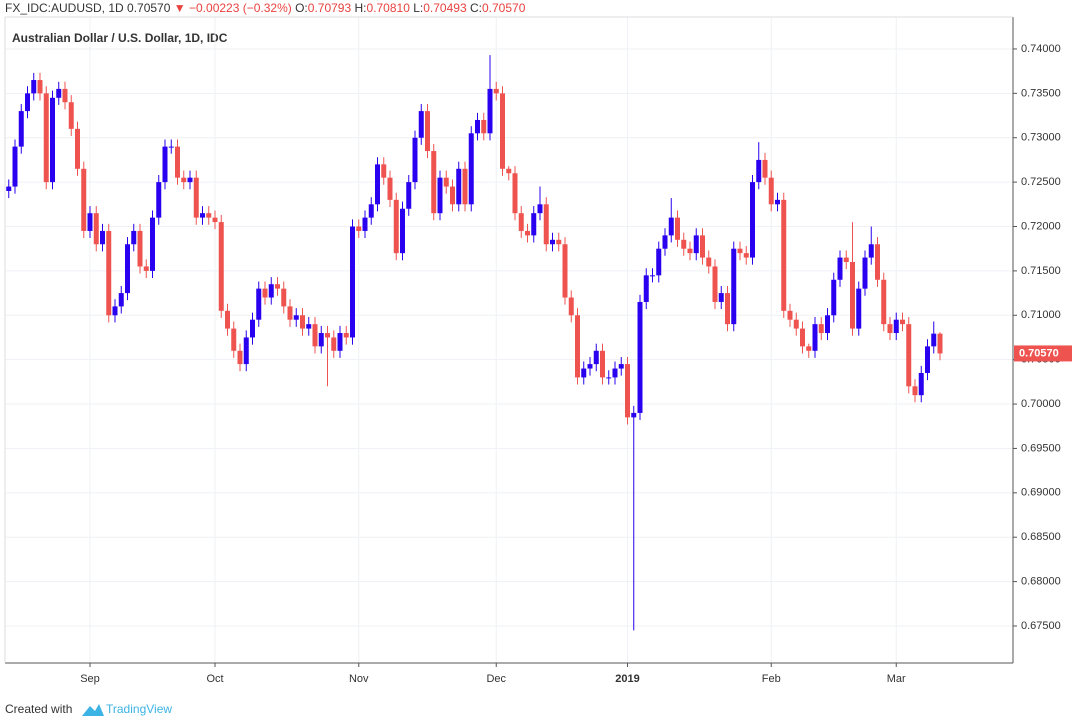 This screenshot has height=717, width=1076. Describe the element at coordinates (240, 8) in the screenshot. I see `change: −0.00223 (−0.32%)` at that location.